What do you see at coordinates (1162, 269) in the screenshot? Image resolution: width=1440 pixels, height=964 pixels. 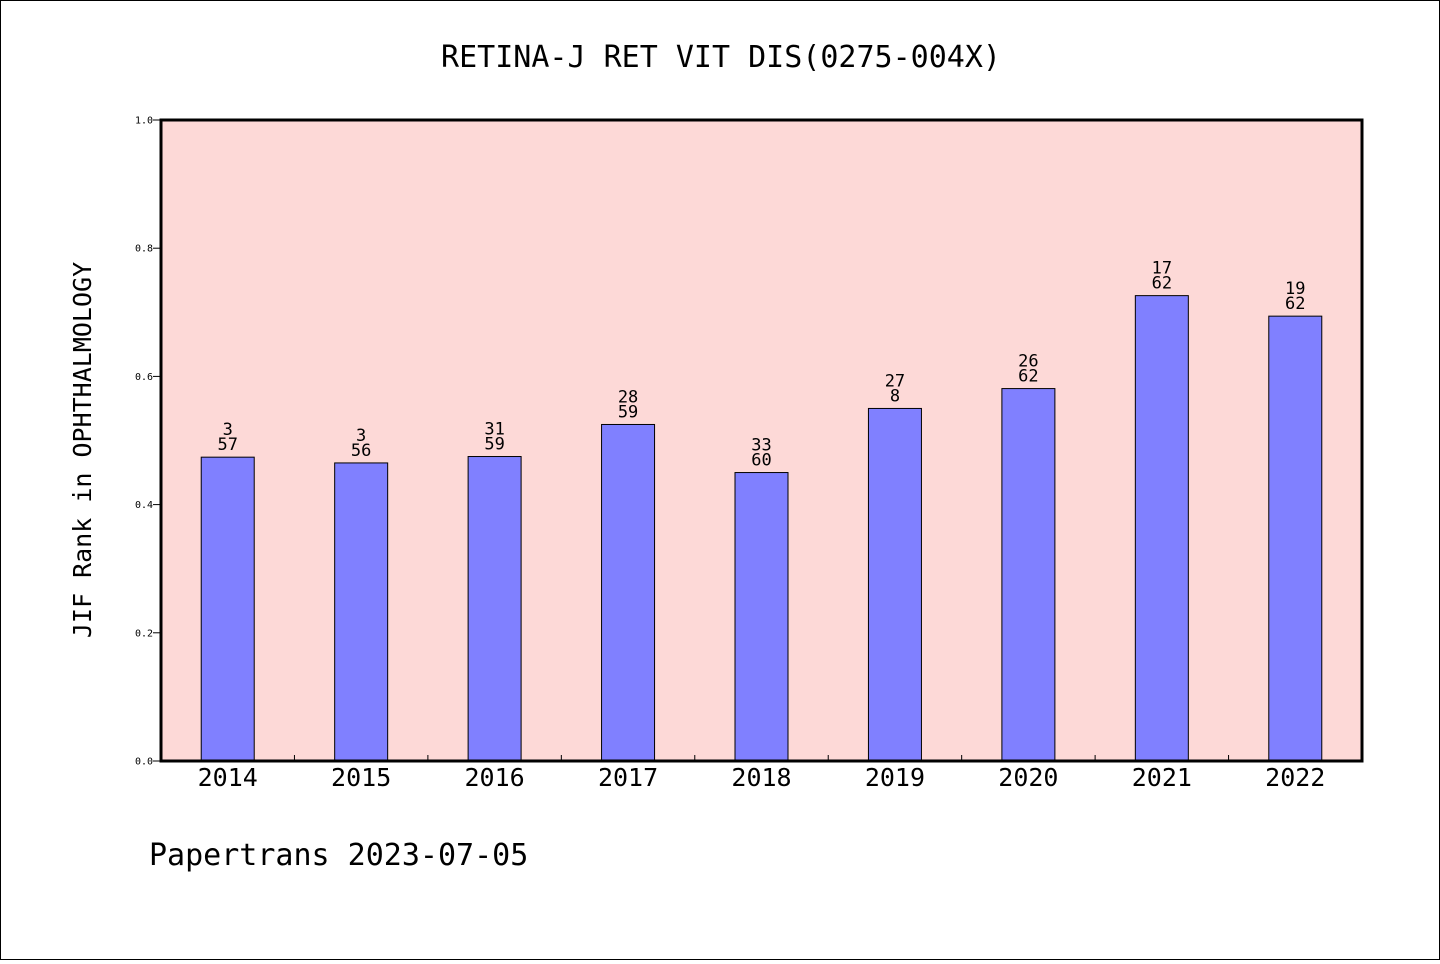 I see `bar-label-rank: 17` at bounding box center [1162, 269].